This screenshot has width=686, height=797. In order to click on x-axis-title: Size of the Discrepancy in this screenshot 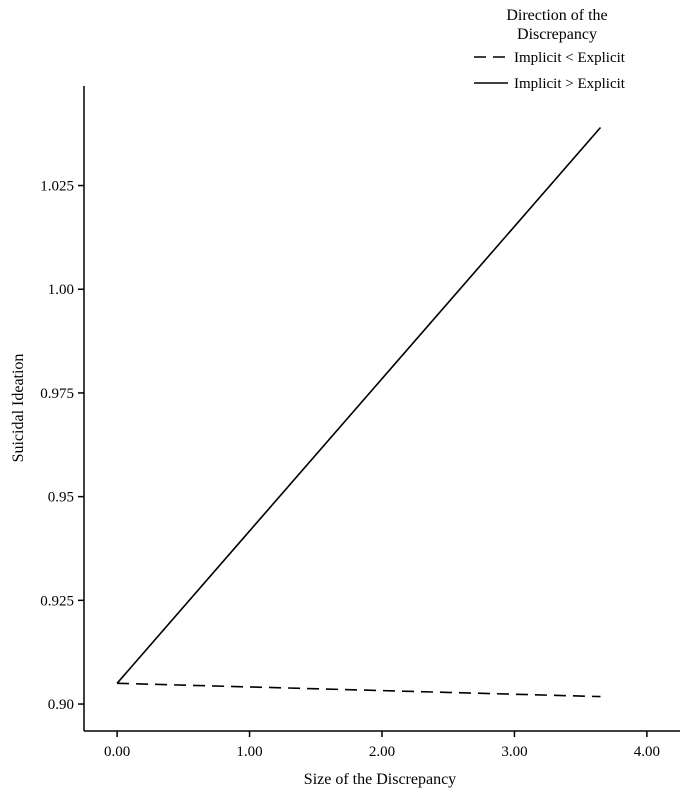, I will do `click(380, 779)`.